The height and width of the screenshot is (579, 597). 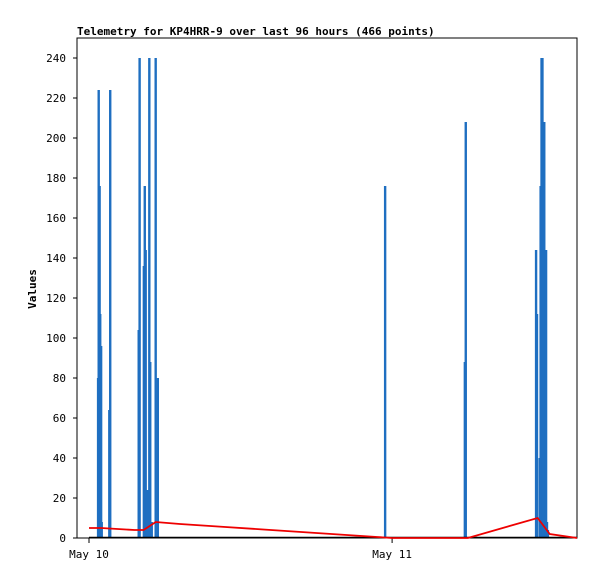 What do you see at coordinates (56, 298) in the screenshot?
I see `y-tick-label: 120` at bounding box center [56, 298].